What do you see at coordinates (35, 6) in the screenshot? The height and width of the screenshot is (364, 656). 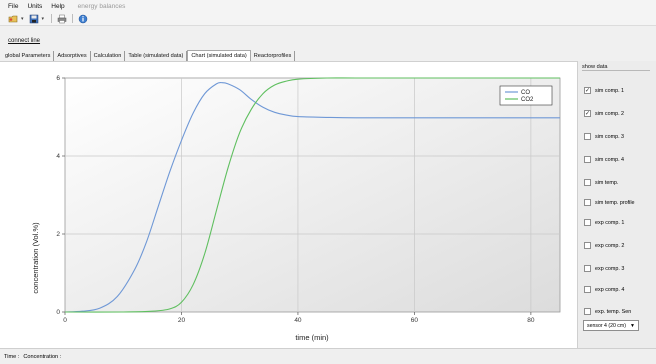 I see `menu-units: Units` at bounding box center [35, 6].